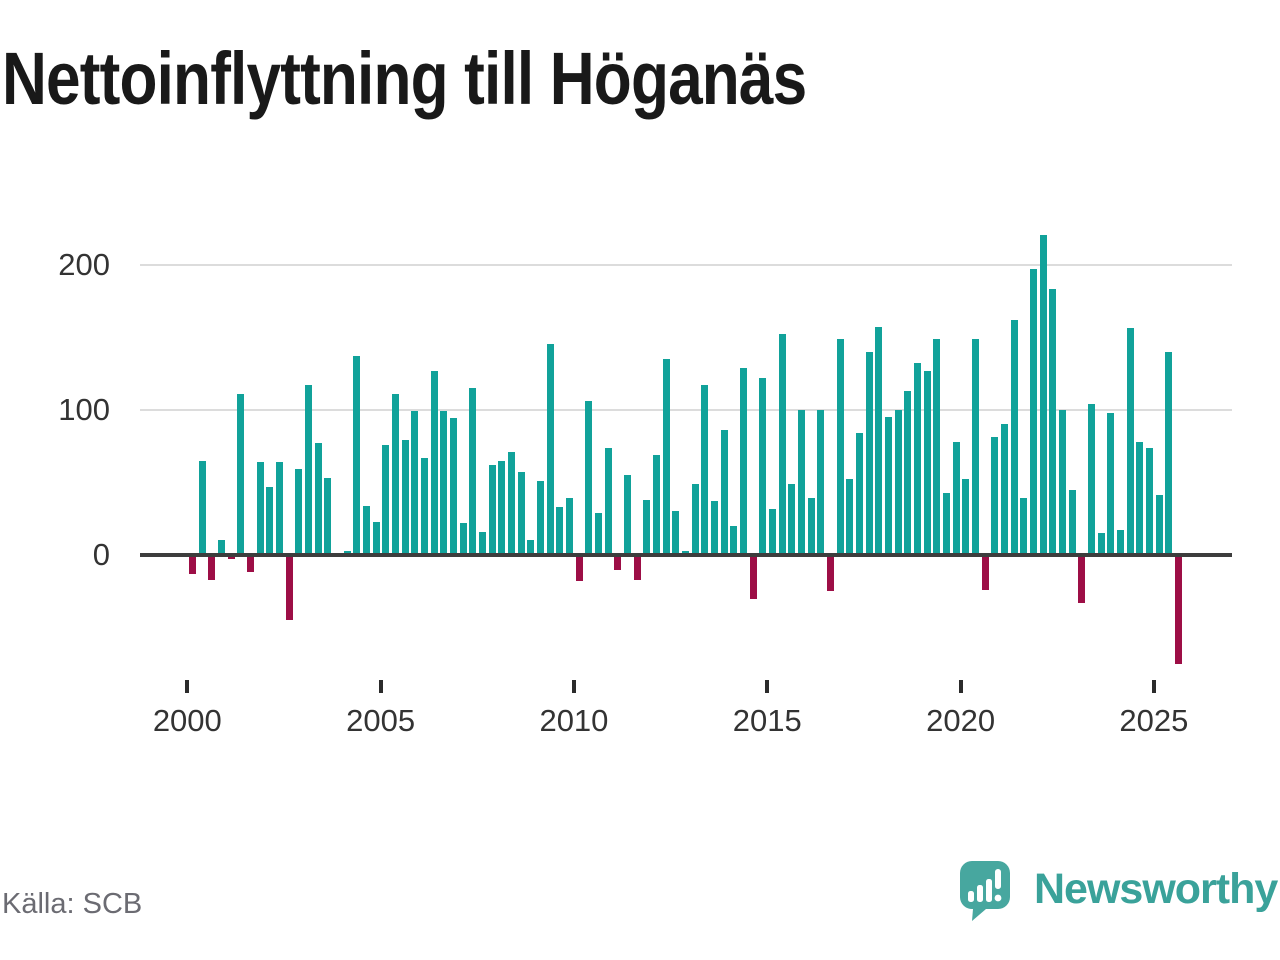 The image size is (1280, 960). What do you see at coordinates (917, 460) in the screenshot?
I see `bar-2018Q4` at bounding box center [917, 460].